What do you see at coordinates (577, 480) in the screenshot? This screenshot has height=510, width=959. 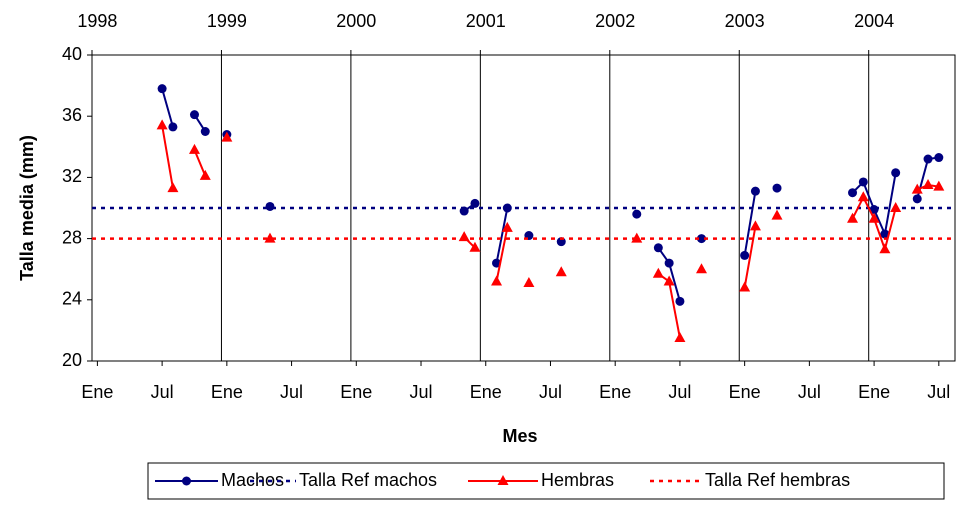 I see `legend-label: Hembras` at bounding box center [577, 480].